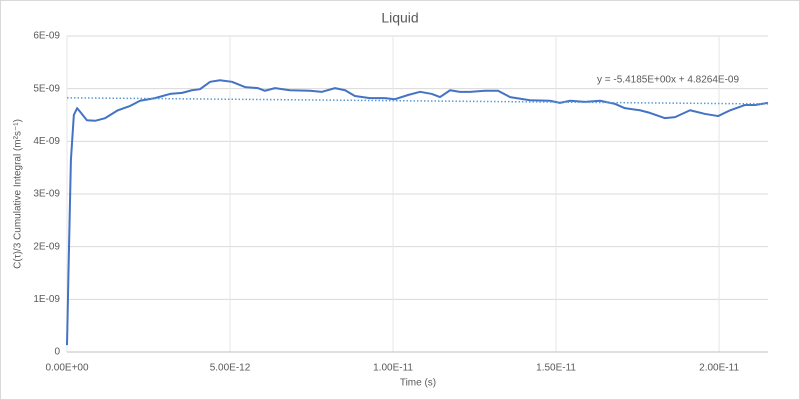 The height and width of the screenshot is (400, 800). What do you see at coordinates (18, 194) in the screenshot?
I see `y-axis-label: C(τ)/3 Cumulative Integral (m²s⁻¹)` at bounding box center [18, 194].